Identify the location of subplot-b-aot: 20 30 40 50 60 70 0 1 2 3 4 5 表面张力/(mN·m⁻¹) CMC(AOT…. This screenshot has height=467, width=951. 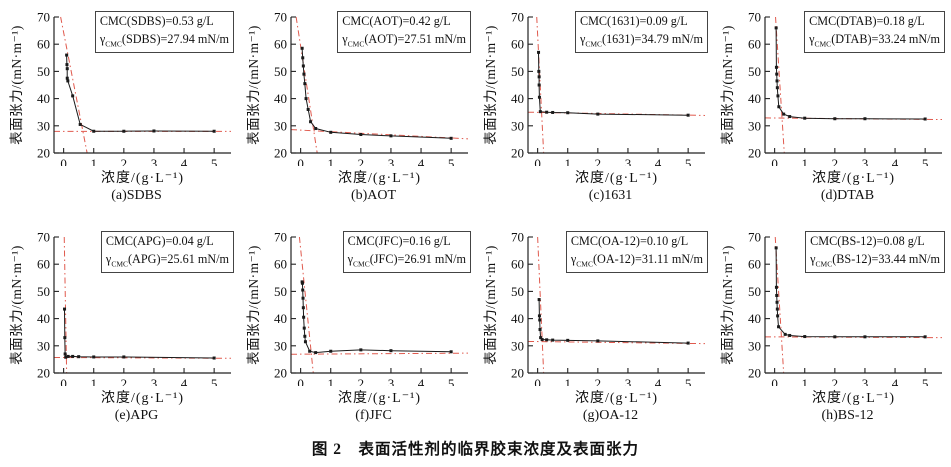
(357, 110).